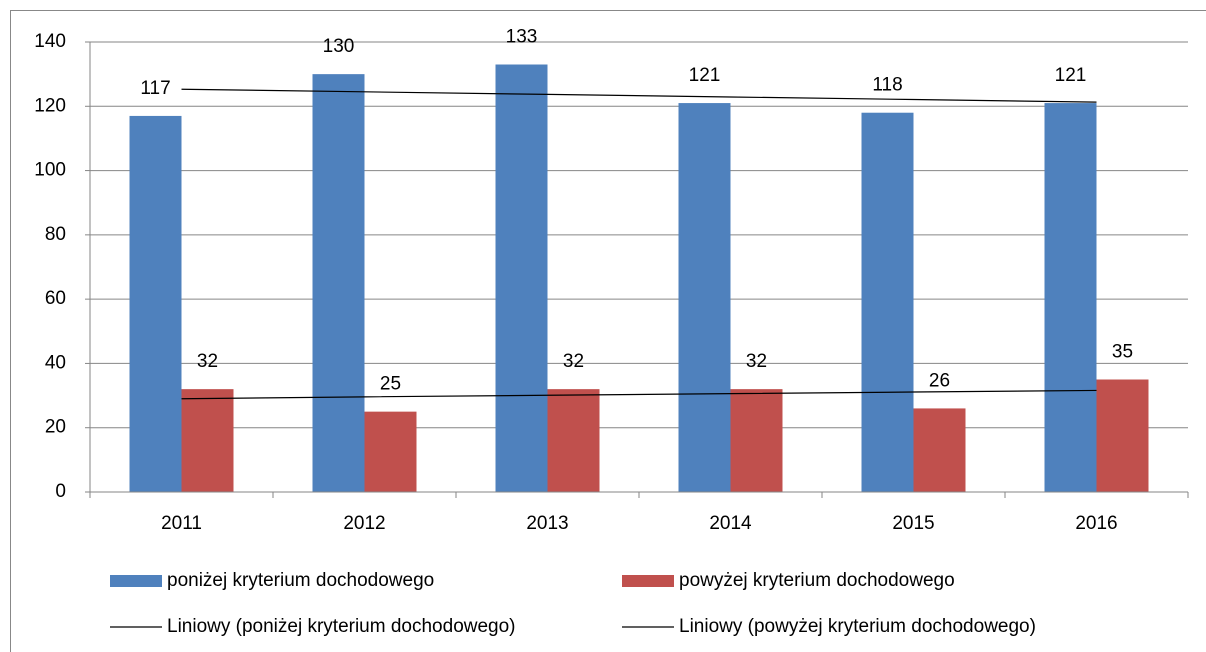  What do you see at coordinates (55, 298) in the screenshot?
I see `y-tick-label: 60` at bounding box center [55, 298].